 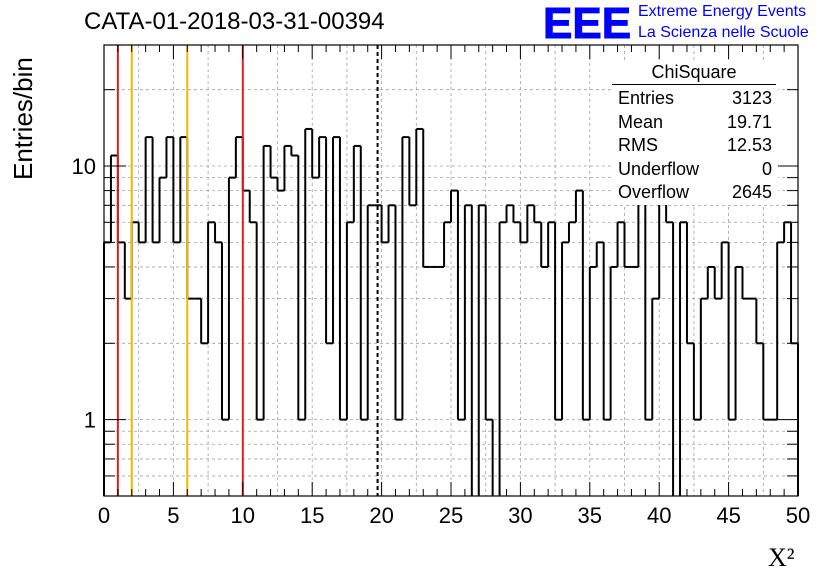 What do you see at coordinates (520, 515) in the screenshot?
I see `x-tick-label: 30` at bounding box center [520, 515].